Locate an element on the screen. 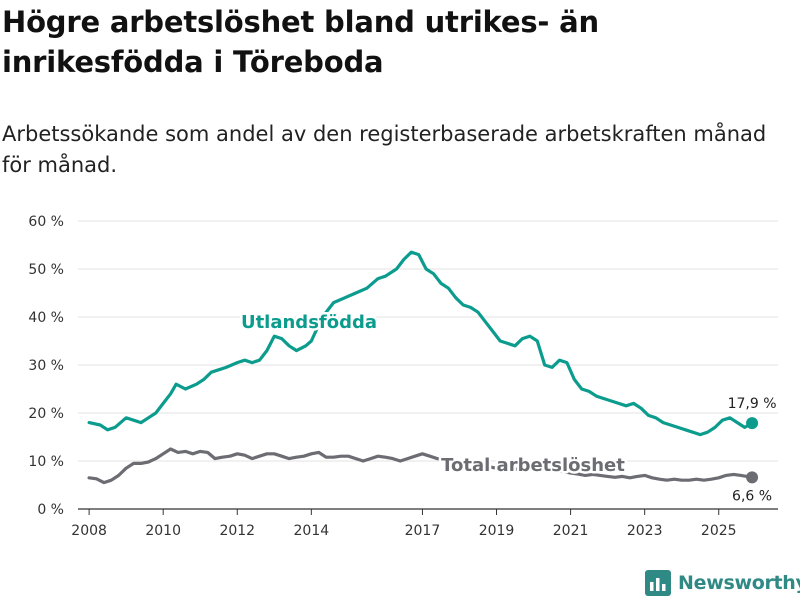  brand-logo: Newsworthy is located at coordinates (722, 583).